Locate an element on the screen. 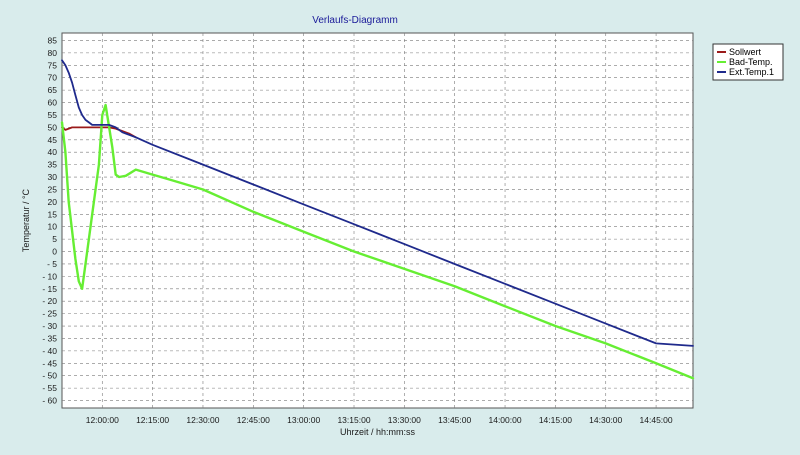 The width and height of the screenshot is (800, 455). y-axis-label: Temperatur / °C is located at coordinates (26, 220).